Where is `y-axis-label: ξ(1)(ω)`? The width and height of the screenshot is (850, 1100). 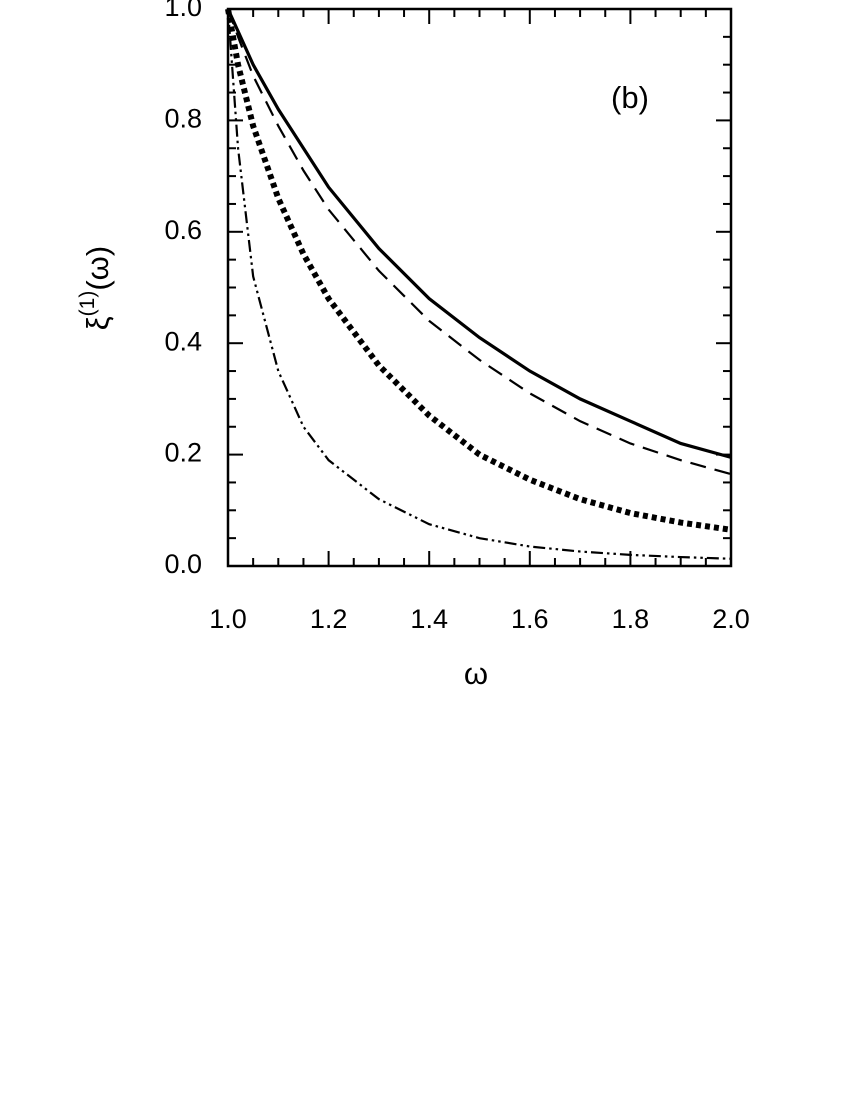 y-axis-label: ξ(1)(ω) is located at coordinates (96, 288).